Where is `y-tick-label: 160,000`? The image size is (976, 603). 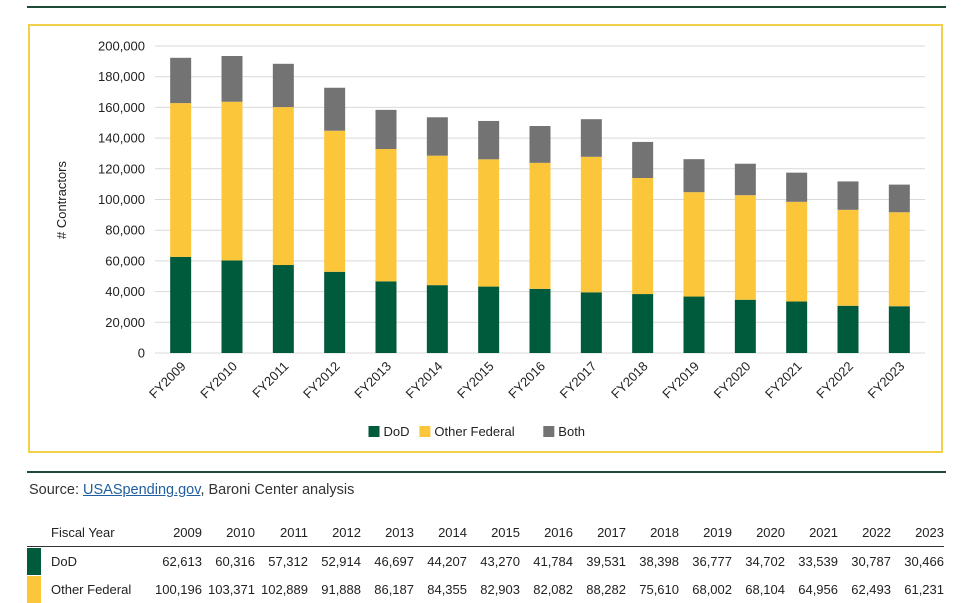
y-tick-label: 160,000 is located at coordinates (121, 107).